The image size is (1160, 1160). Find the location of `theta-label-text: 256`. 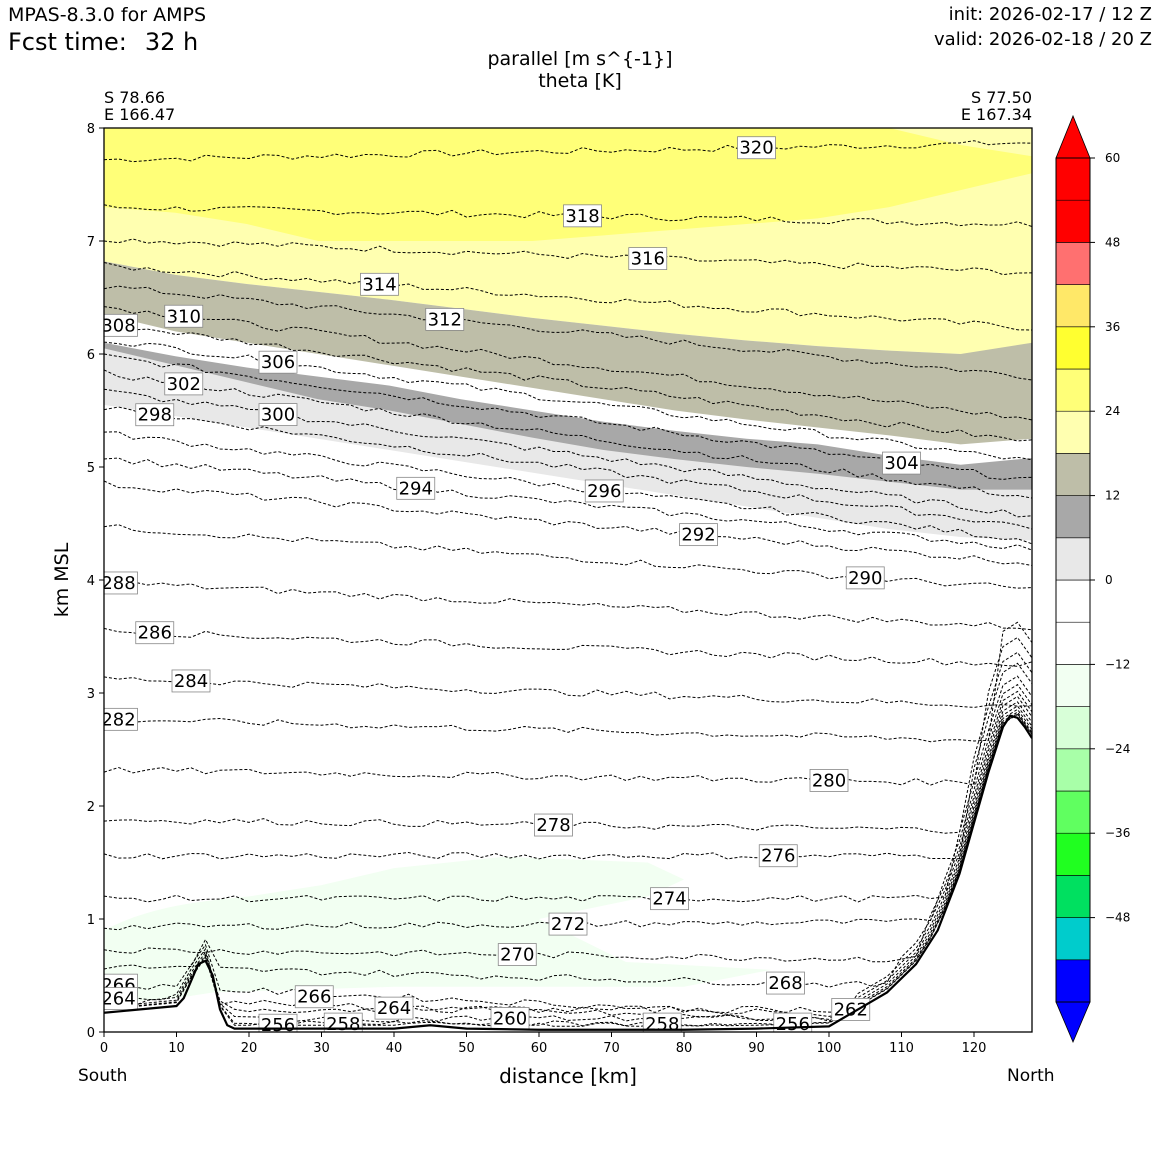

theta-label-text: 256 is located at coordinates (278, 1025).